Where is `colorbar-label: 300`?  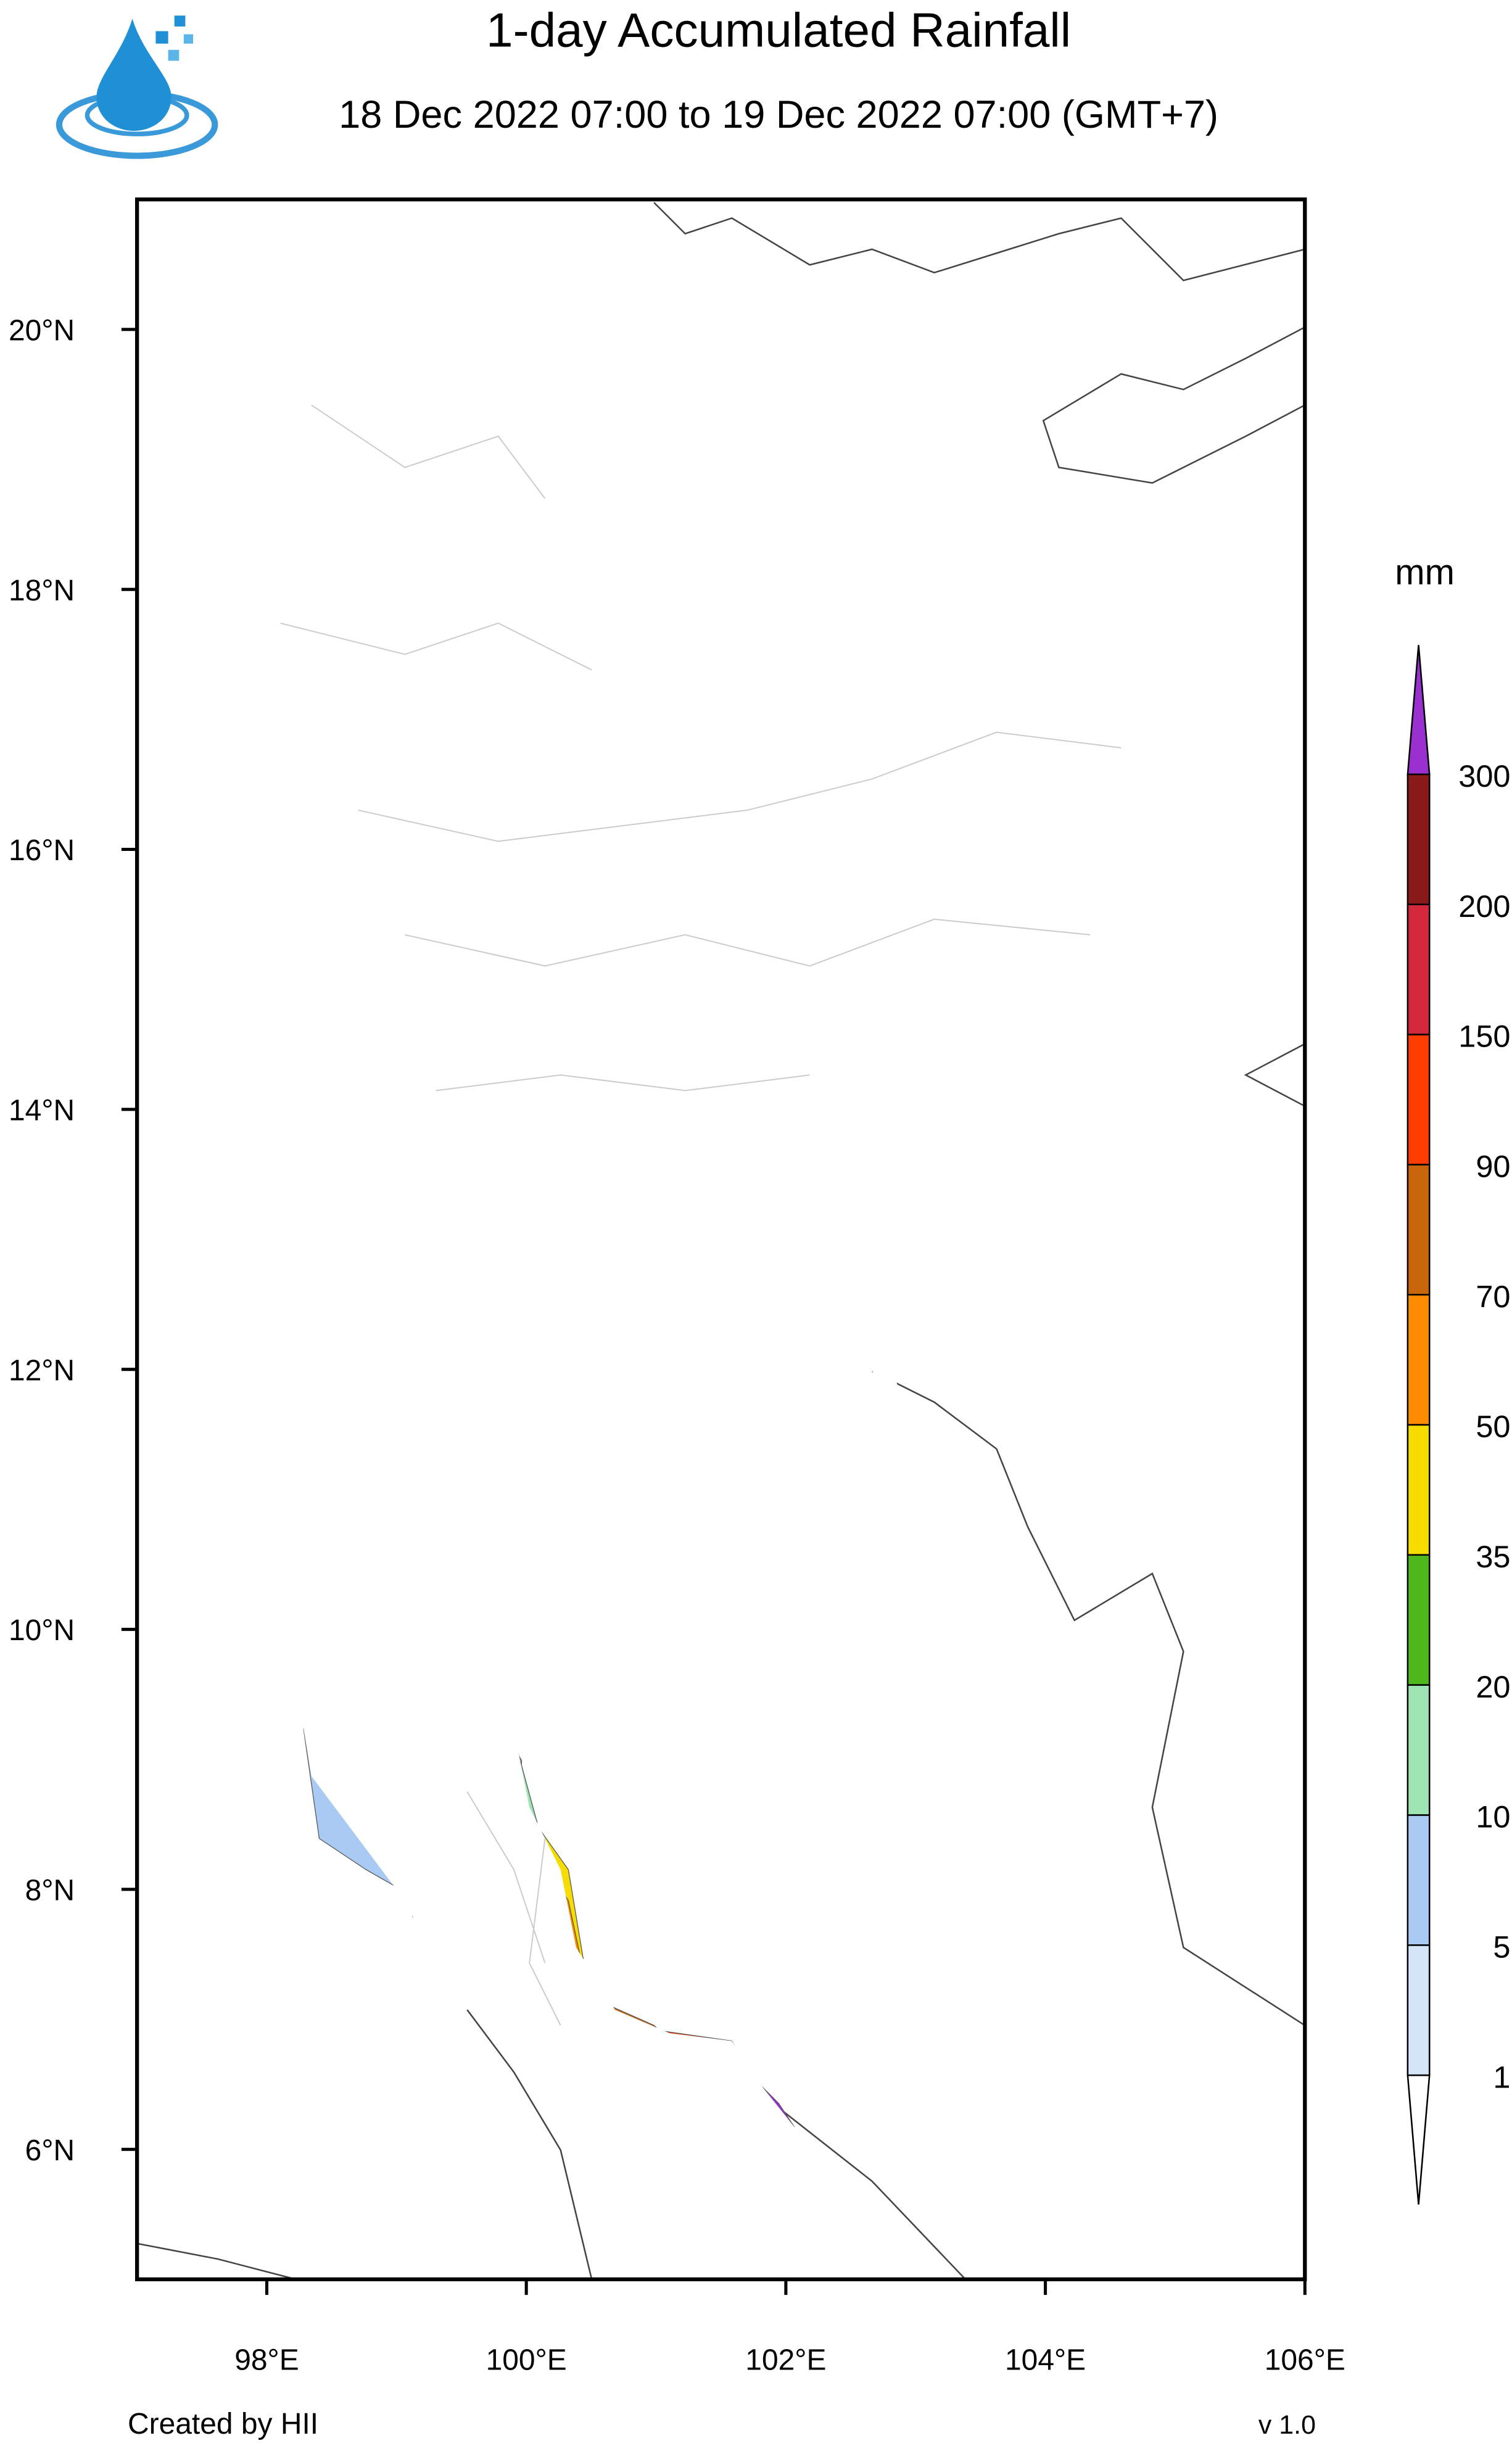 colorbar-label: 300 is located at coordinates (1484, 776).